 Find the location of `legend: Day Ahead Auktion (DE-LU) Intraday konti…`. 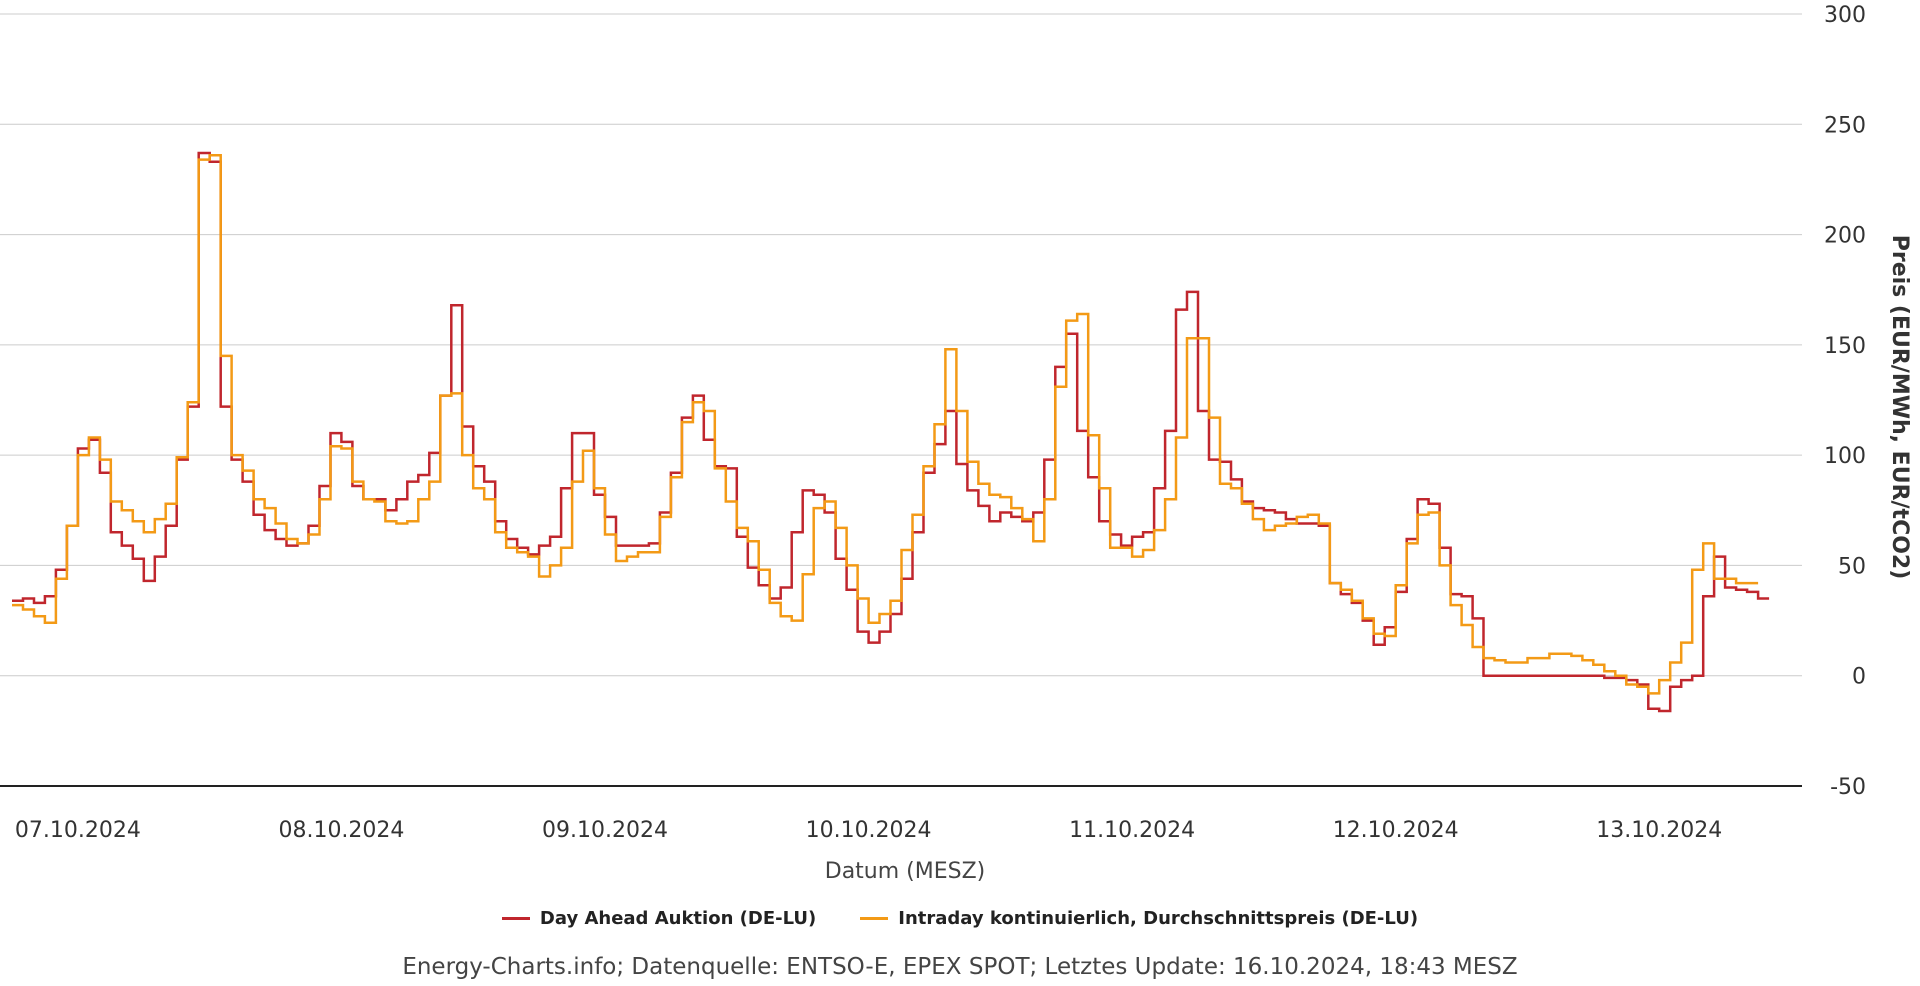

legend: Day Ahead Auktion (DE-LU) Intraday konti… is located at coordinates (960, 918).